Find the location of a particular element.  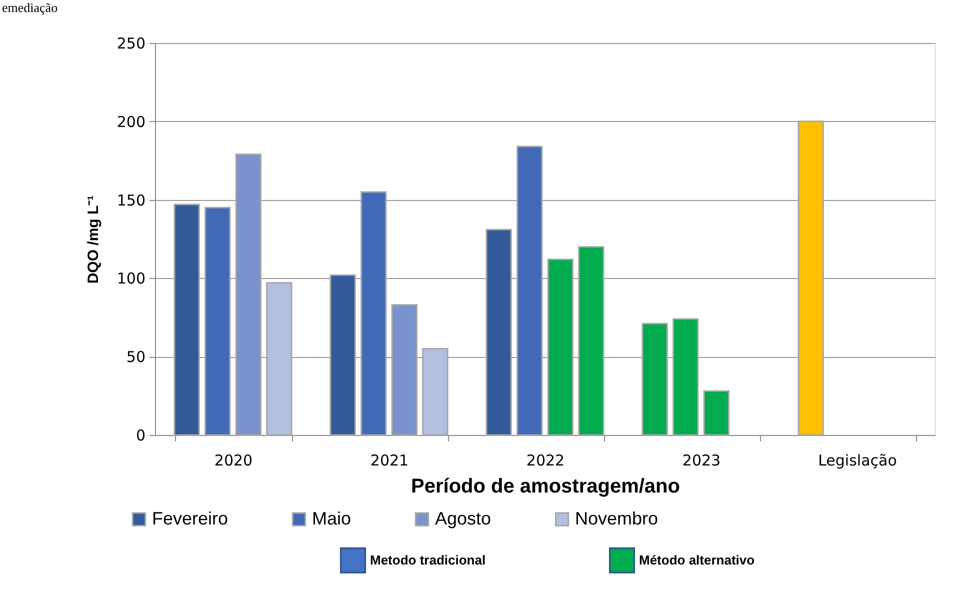

x-tick-label: 2023 is located at coordinates (701, 461).